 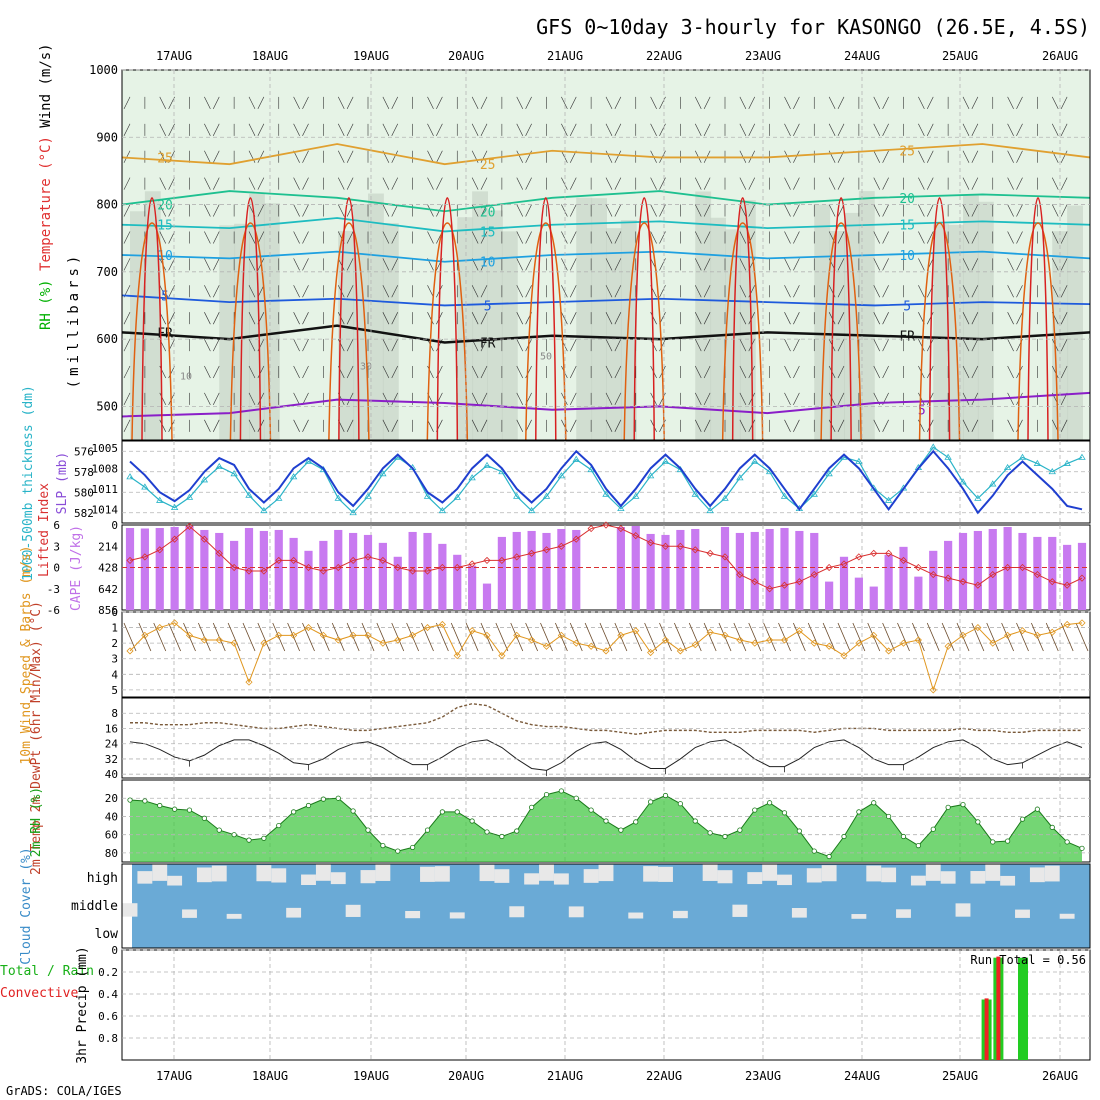 I want to click on top-date-label: 26AUG, so click(x=1060, y=56).